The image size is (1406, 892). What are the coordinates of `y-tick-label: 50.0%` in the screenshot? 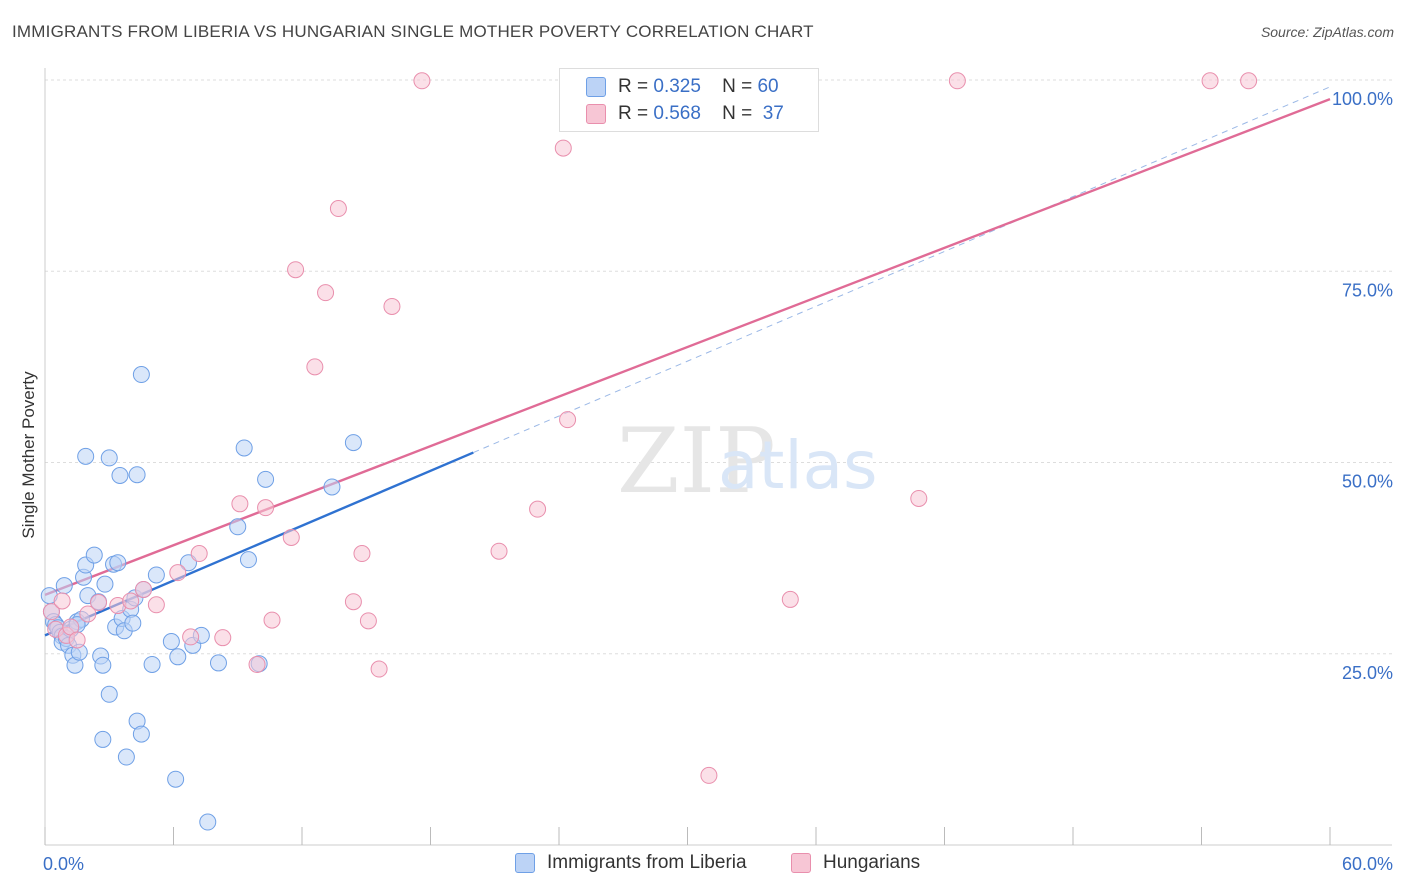 It's located at (1367, 482).